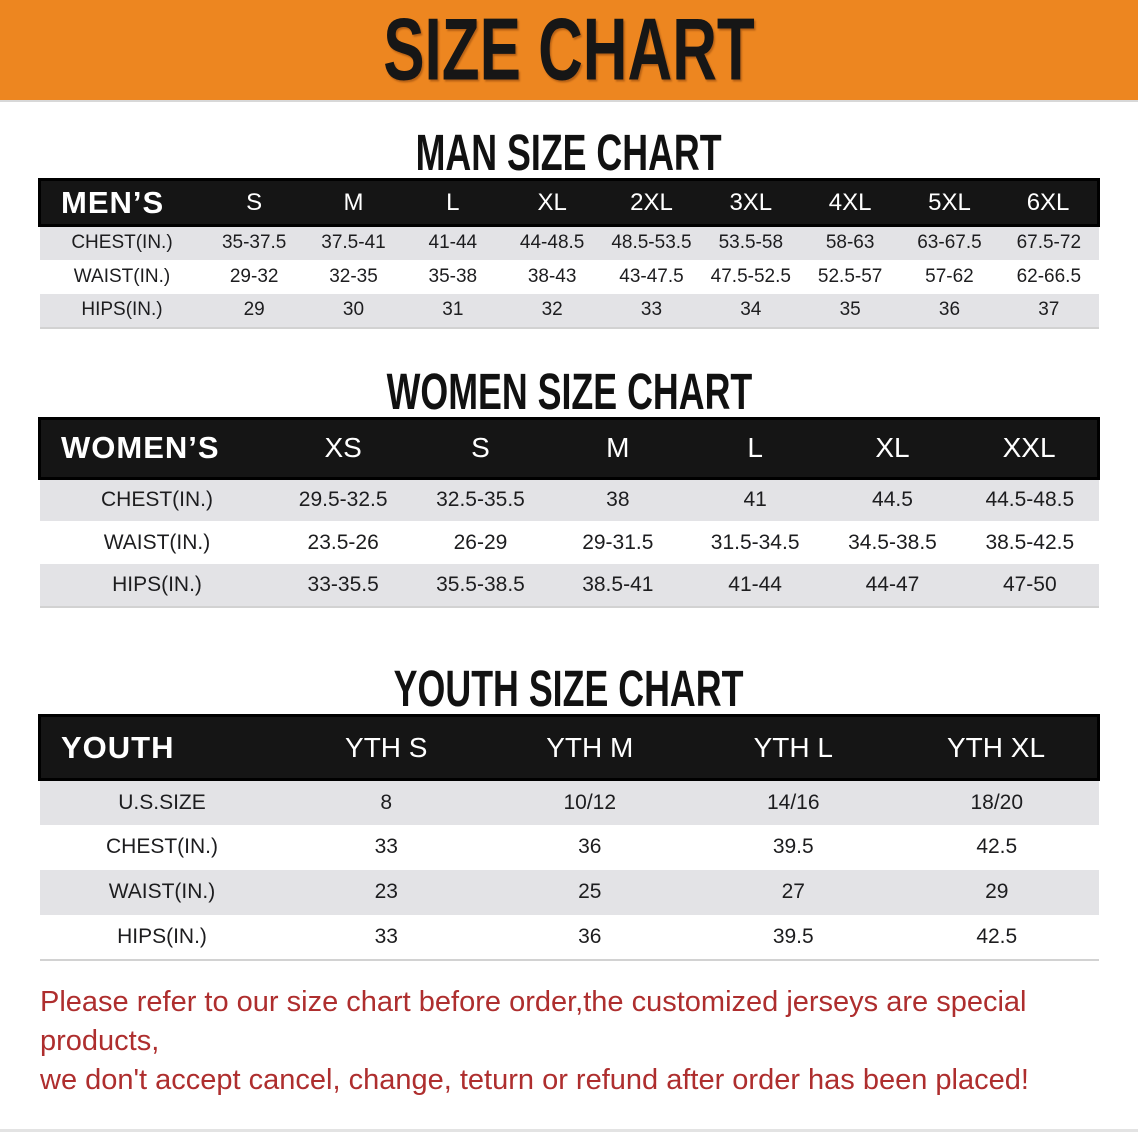  What do you see at coordinates (949, 243) in the screenshot?
I see `measurement-value: 63-67.5` at bounding box center [949, 243].